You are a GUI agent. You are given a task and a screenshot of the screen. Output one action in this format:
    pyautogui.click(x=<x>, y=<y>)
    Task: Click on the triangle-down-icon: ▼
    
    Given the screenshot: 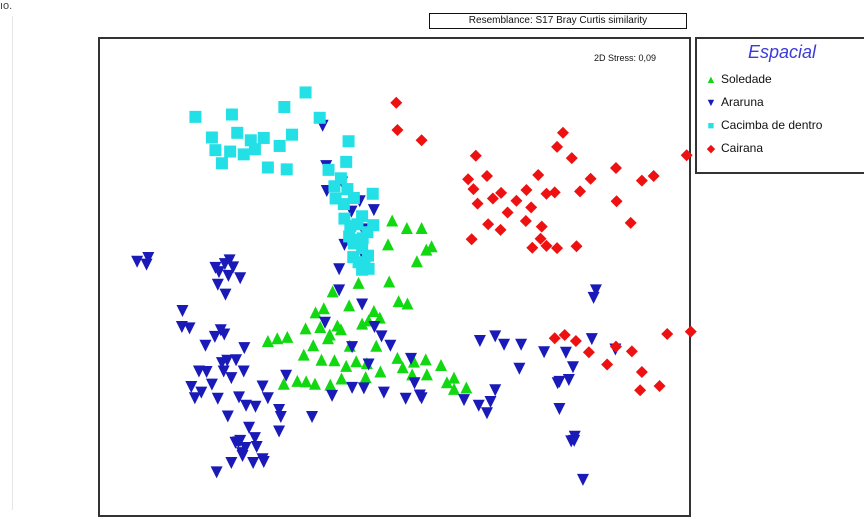 What is the action you would take?
    pyautogui.click(x=711, y=103)
    